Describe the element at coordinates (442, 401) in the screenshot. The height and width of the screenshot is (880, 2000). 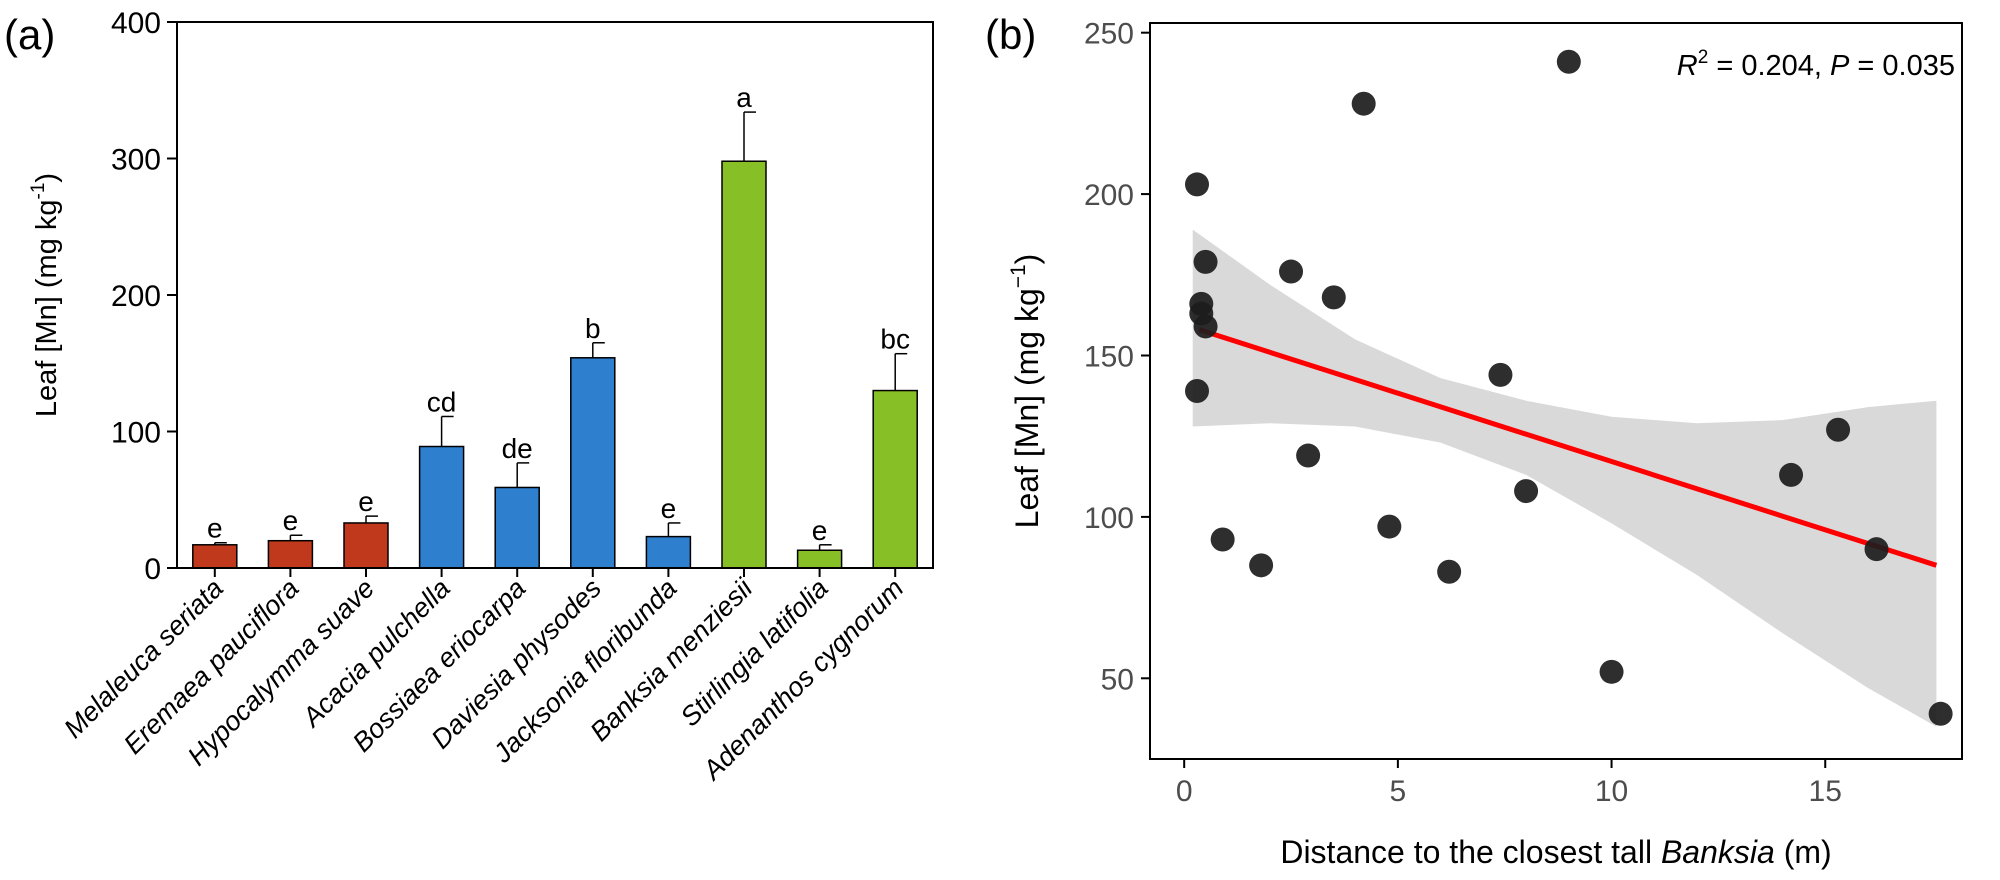
I see `significance-letter: cd` at that location.